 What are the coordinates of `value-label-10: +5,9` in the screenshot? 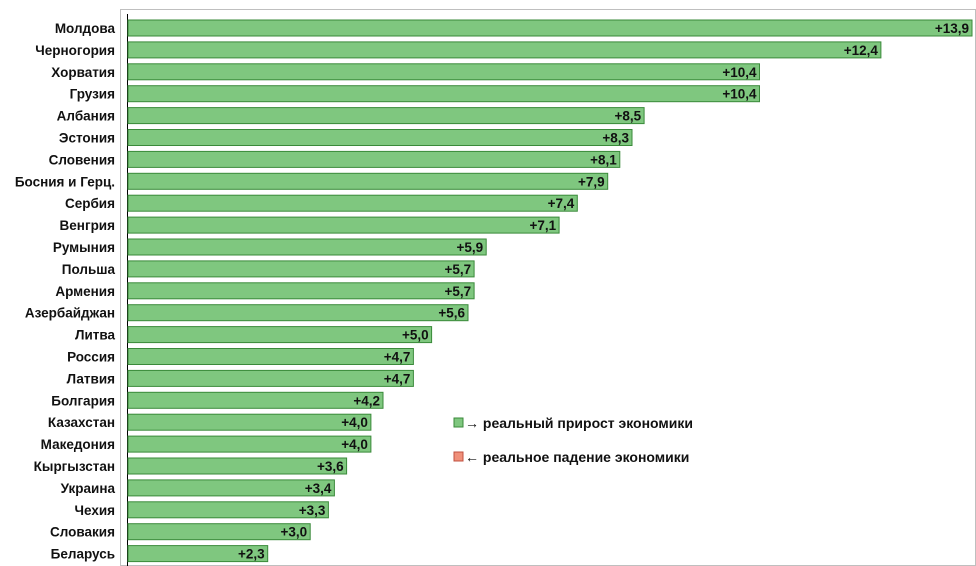 It's located at (470, 247).